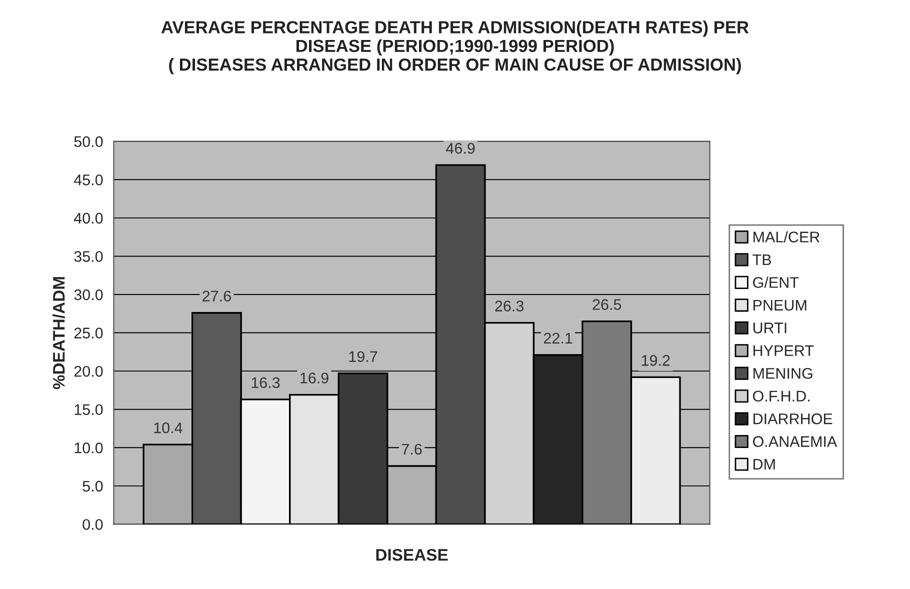 The height and width of the screenshot is (589, 910). I want to click on legend-label: O.ANAEMIA, so click(795, 441).